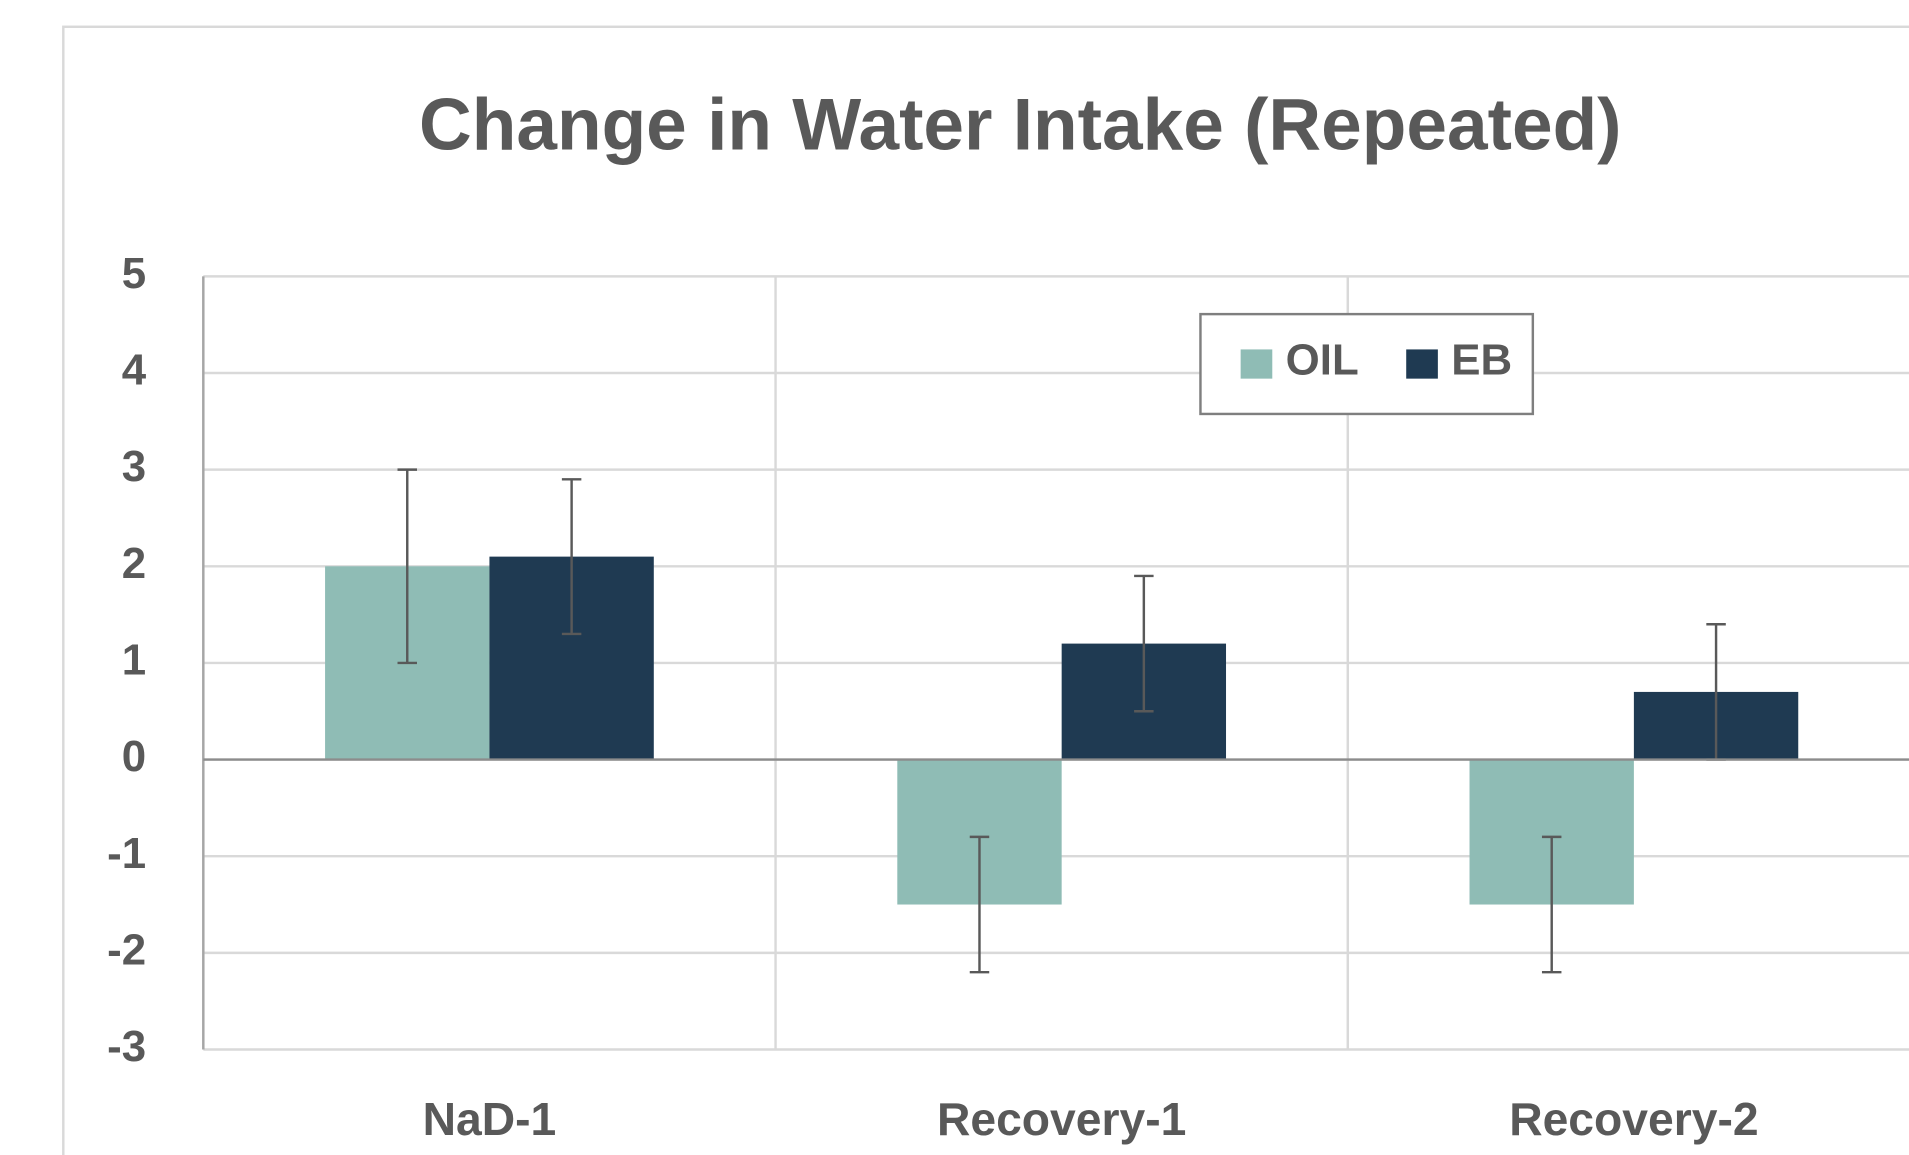  Describe the element at coordinates (1061, 1119) in the screenshot. I see `x-tick-label: Recovery-1` at that location.